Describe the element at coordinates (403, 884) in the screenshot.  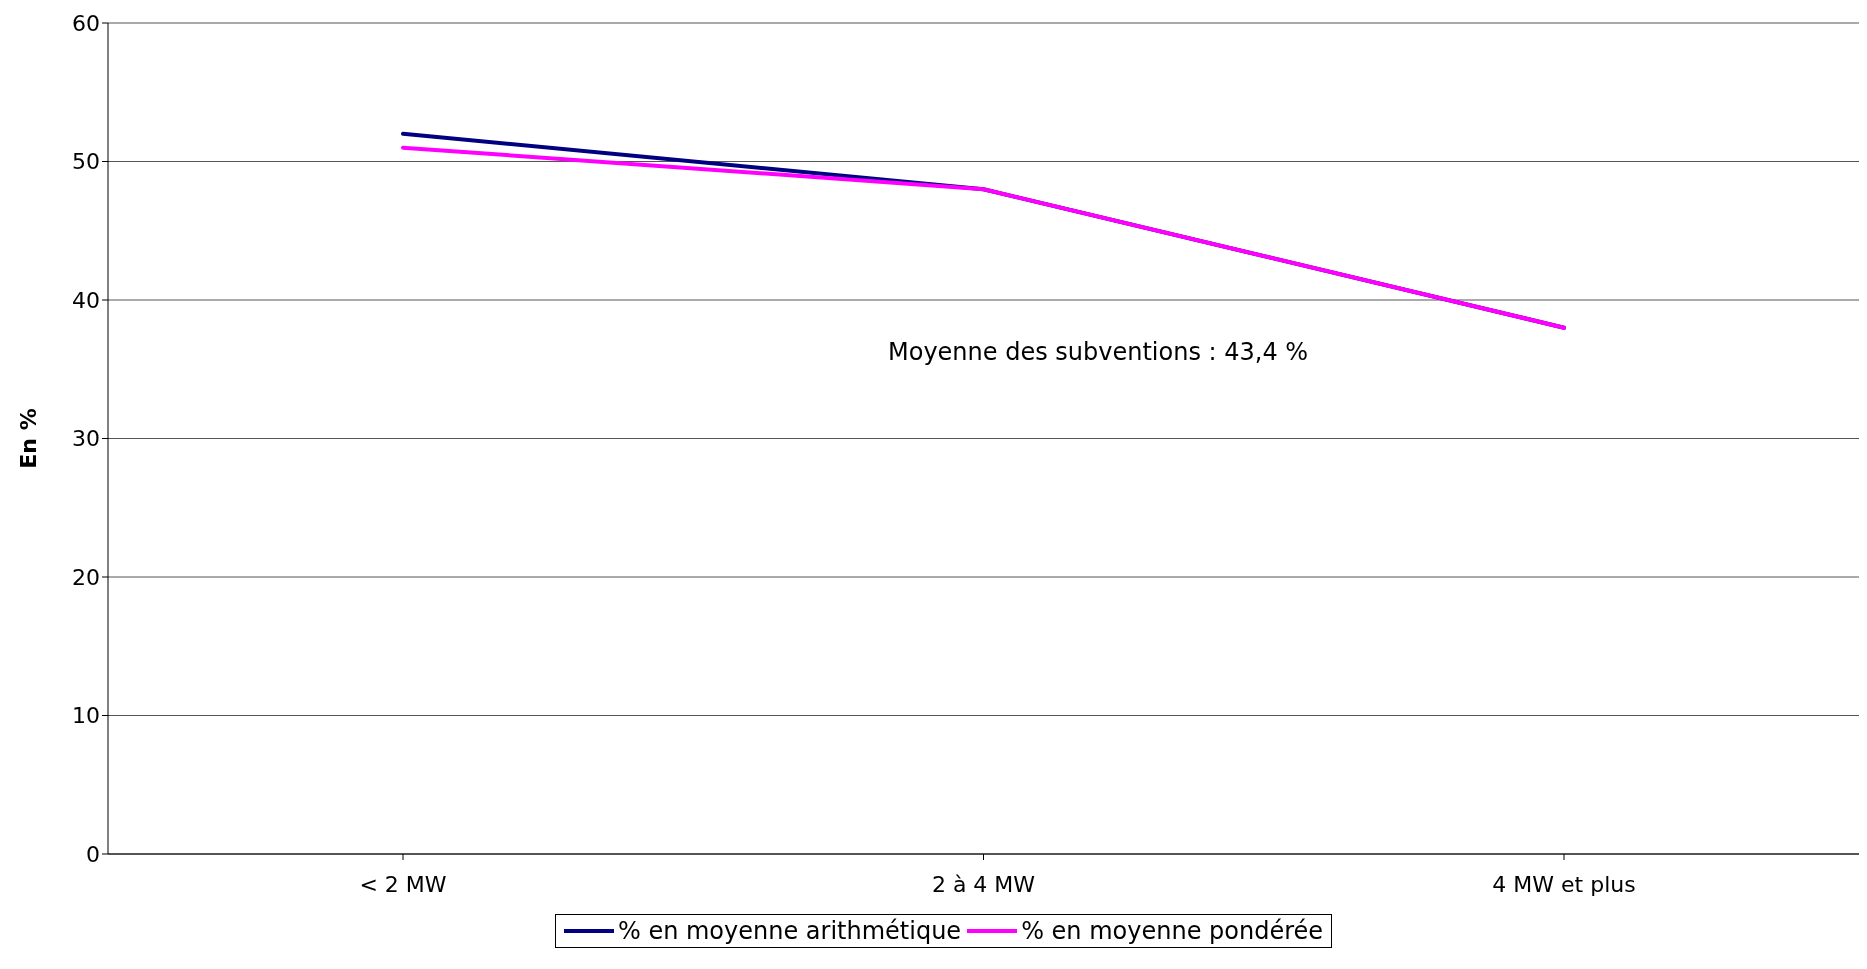
I see `x-tick-label: < 2 MW` at that location.